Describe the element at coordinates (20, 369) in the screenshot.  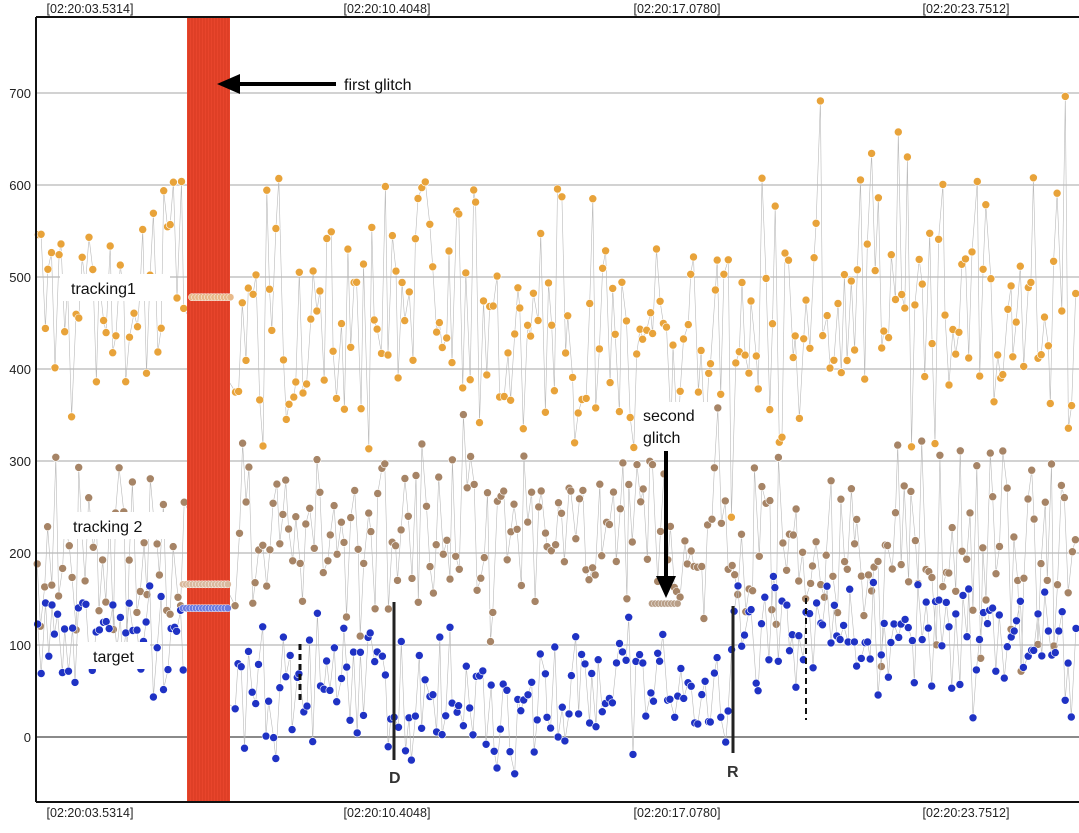
I see `y-tick-400: 400` at that location.